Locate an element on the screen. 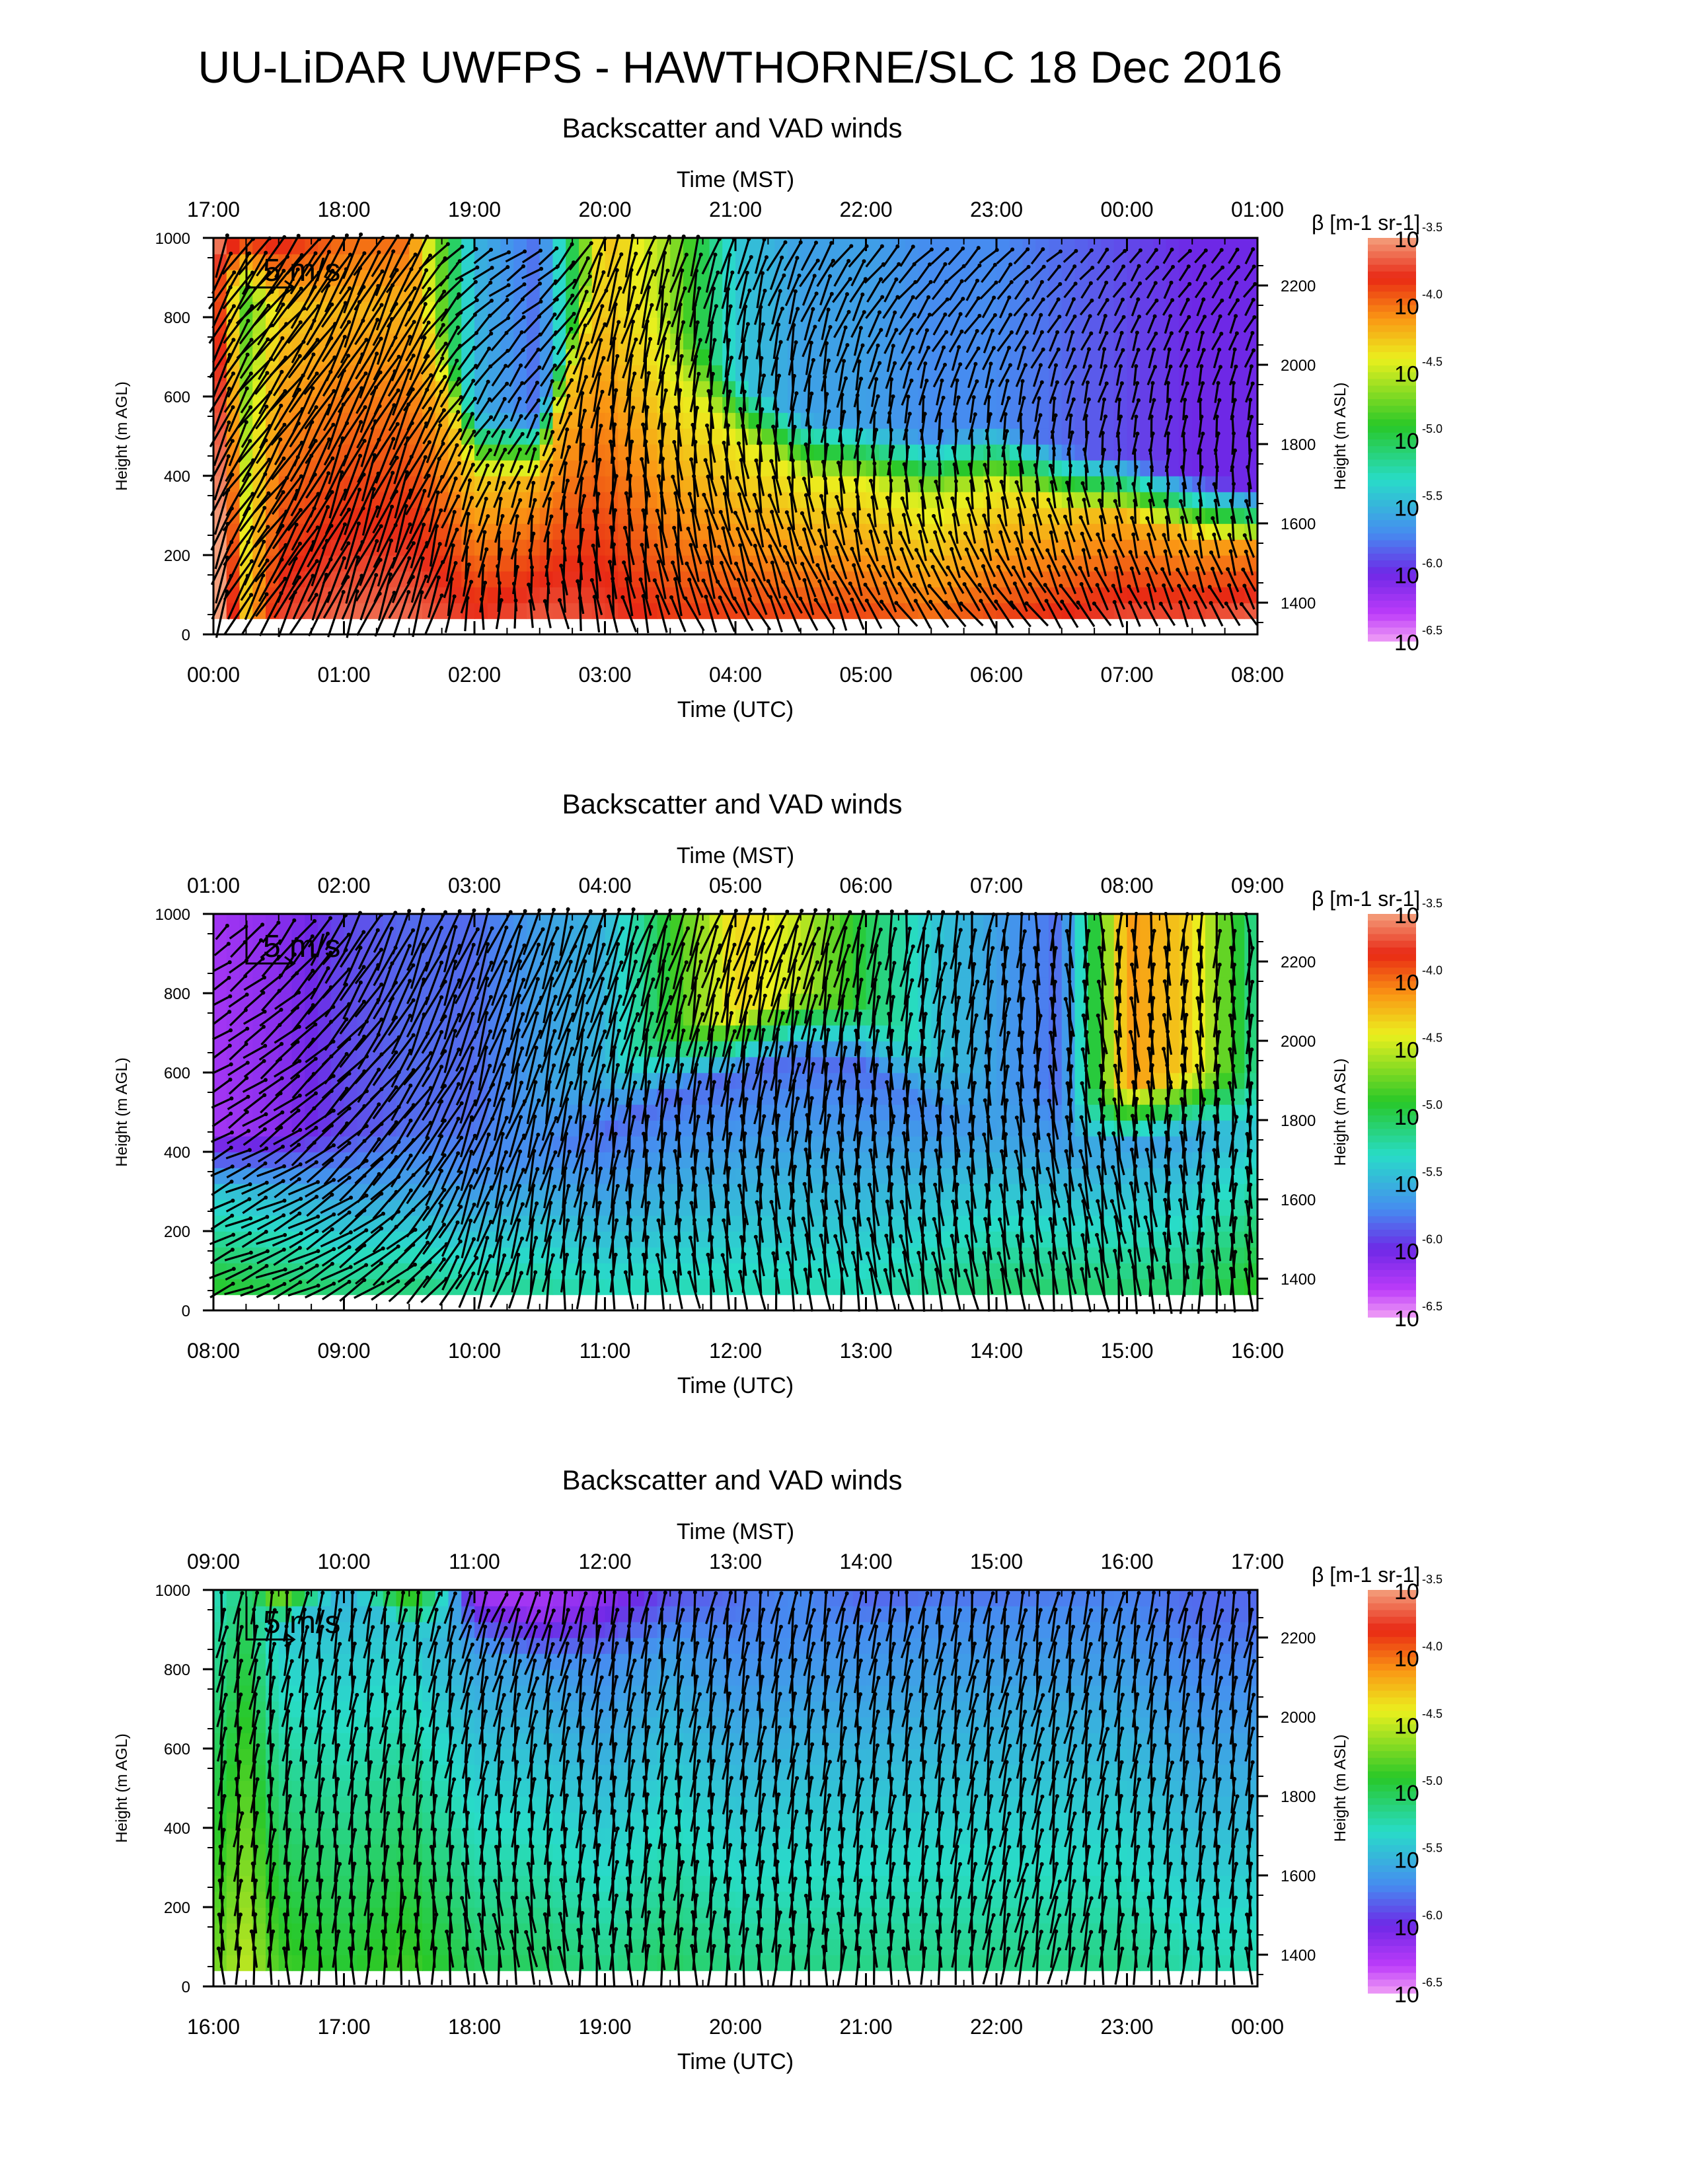  x-axis-title: Time (UTC) is located at coordinates (735, 709).